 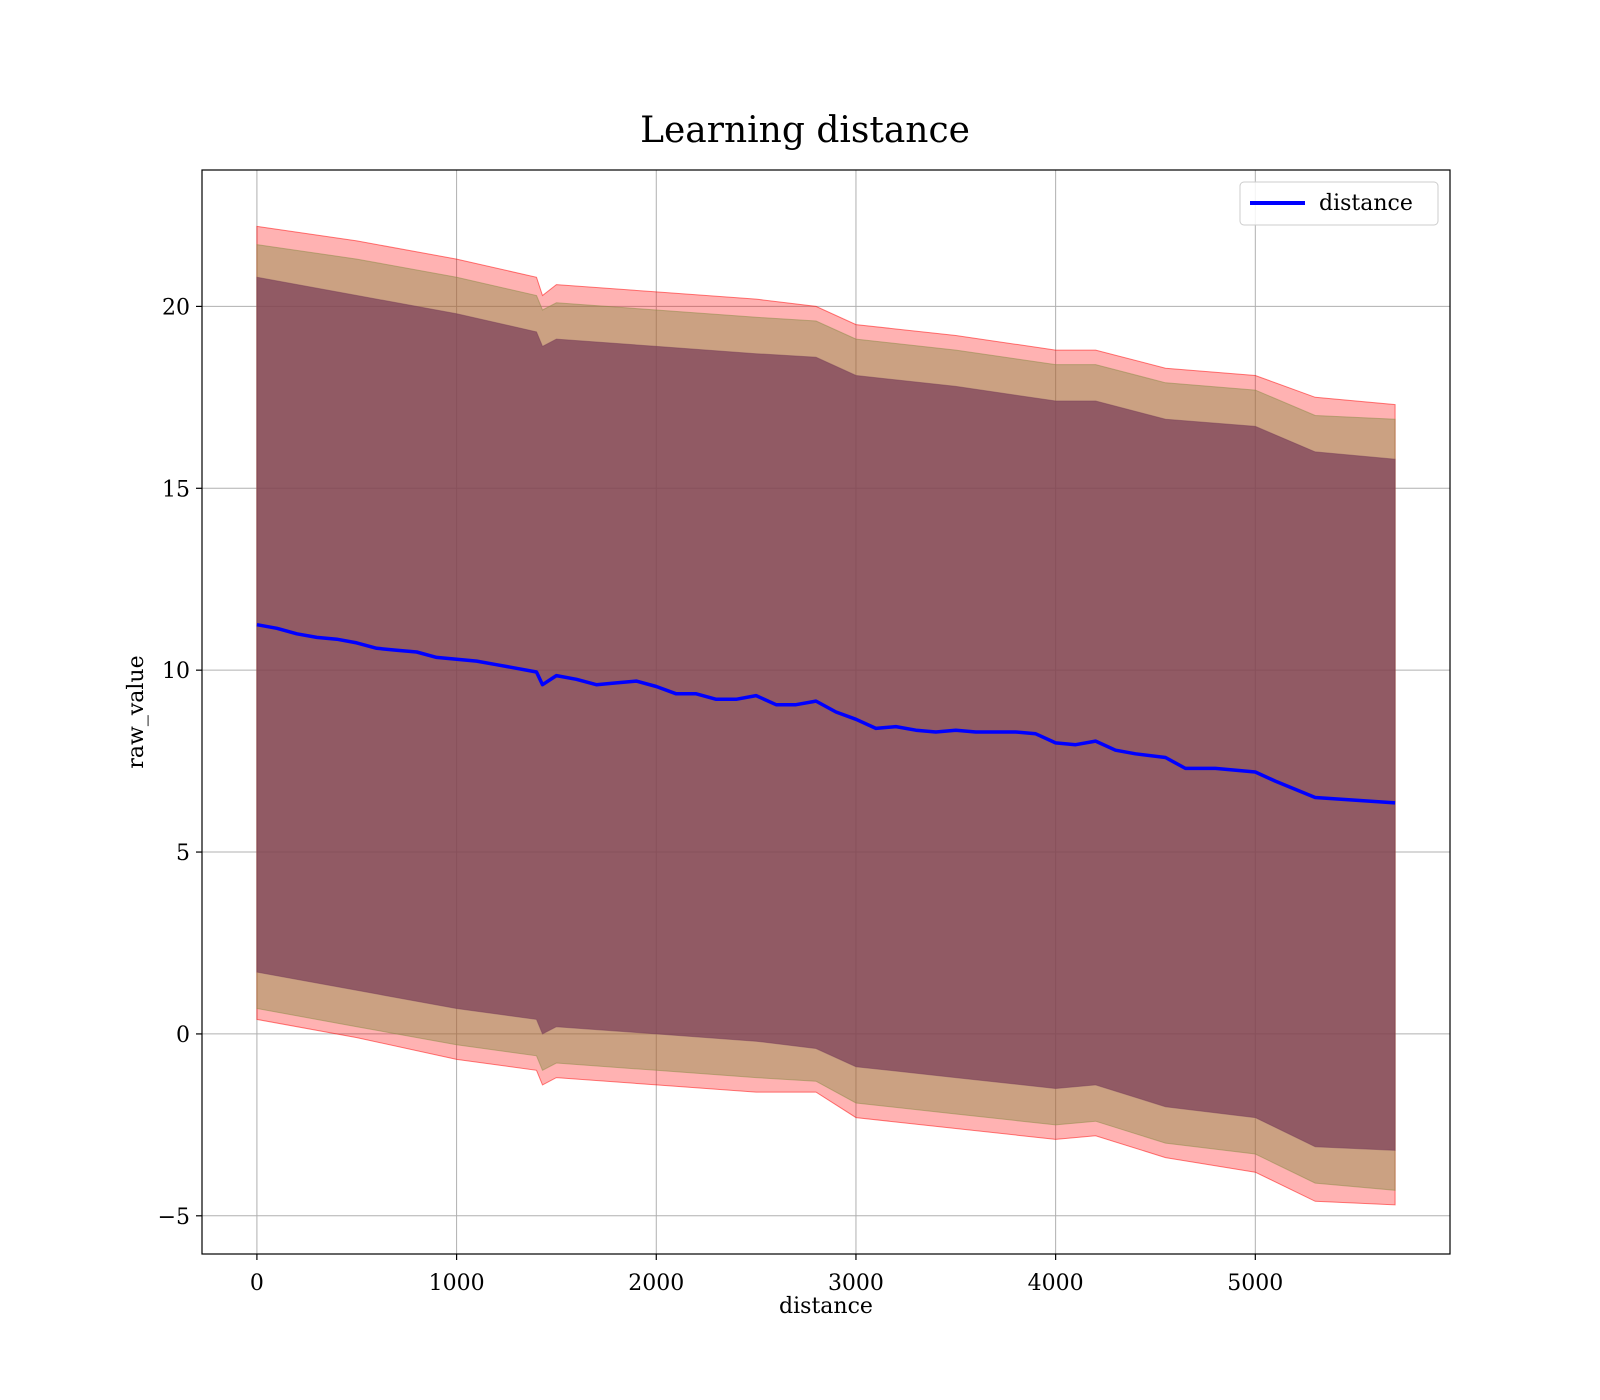 I want to click on x-axis-label: distance, so click(x=826, y=1306).